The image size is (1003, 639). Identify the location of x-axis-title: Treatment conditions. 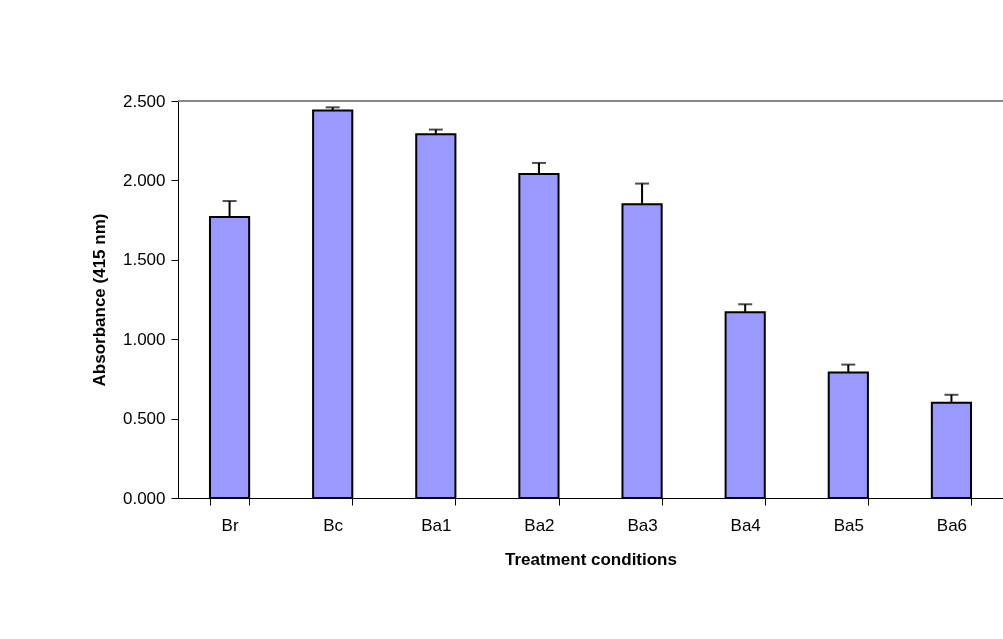
(591, 559).